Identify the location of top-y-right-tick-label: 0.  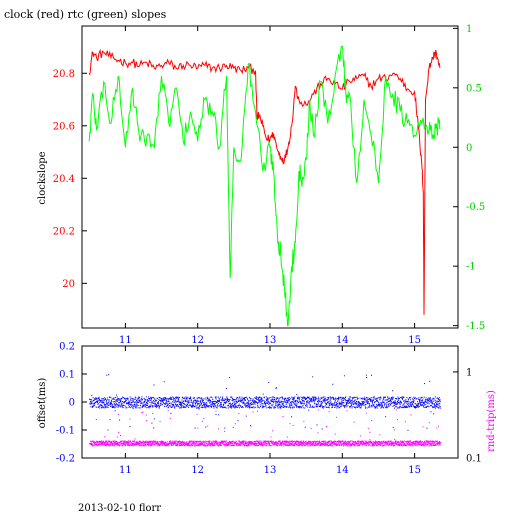
(469, 148).